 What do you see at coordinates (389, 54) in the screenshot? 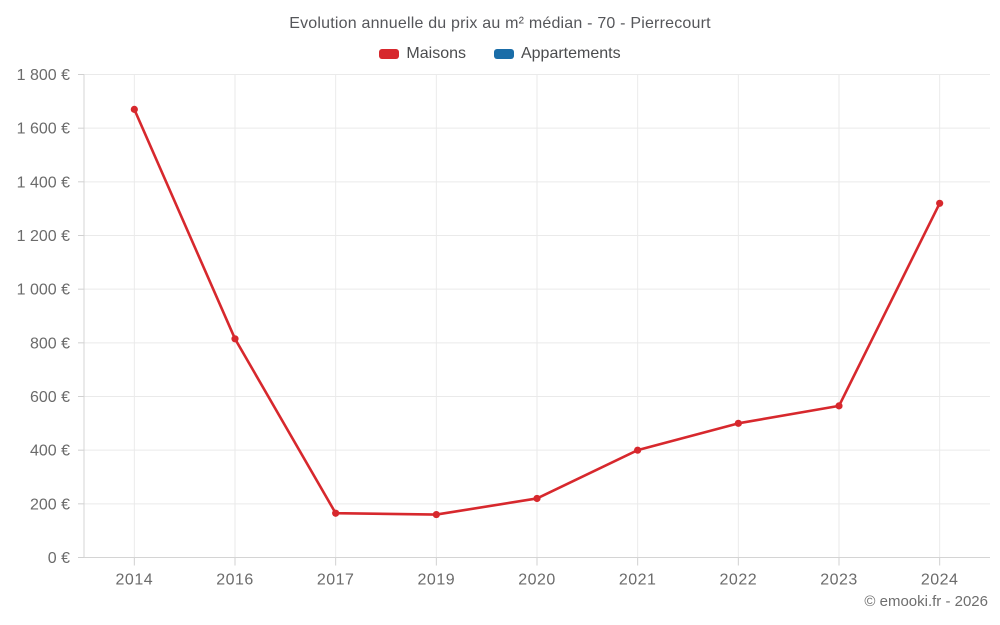
I see `legend-swatch-maisons` at bounding box center [389, 54].